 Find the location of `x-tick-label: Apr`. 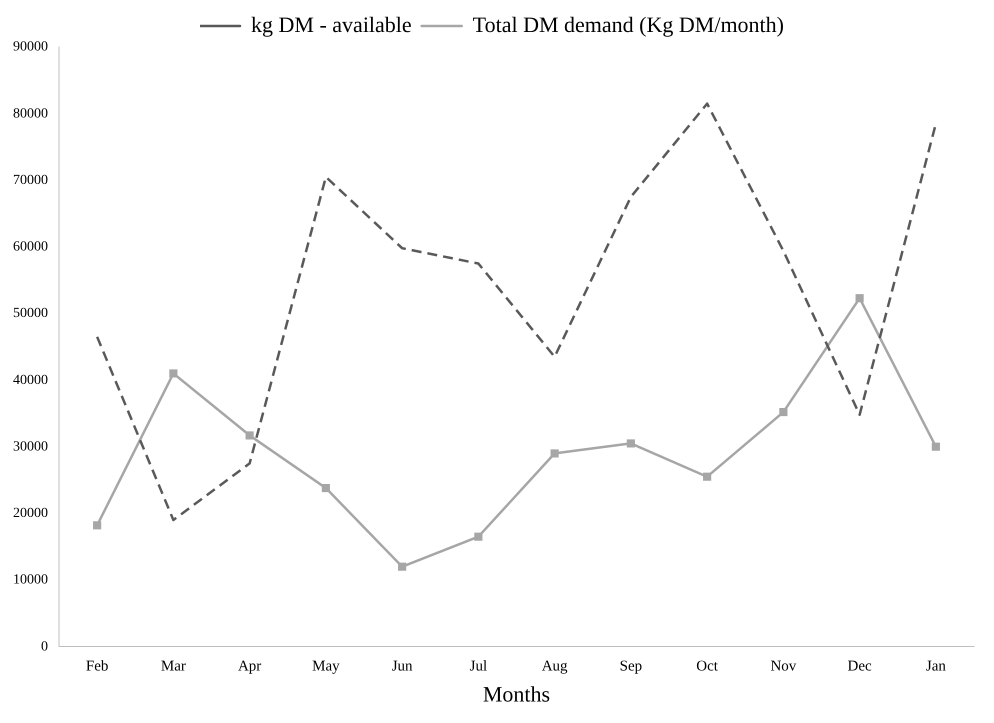

x-tick-label: Apr is located at coordinates (250, 666).